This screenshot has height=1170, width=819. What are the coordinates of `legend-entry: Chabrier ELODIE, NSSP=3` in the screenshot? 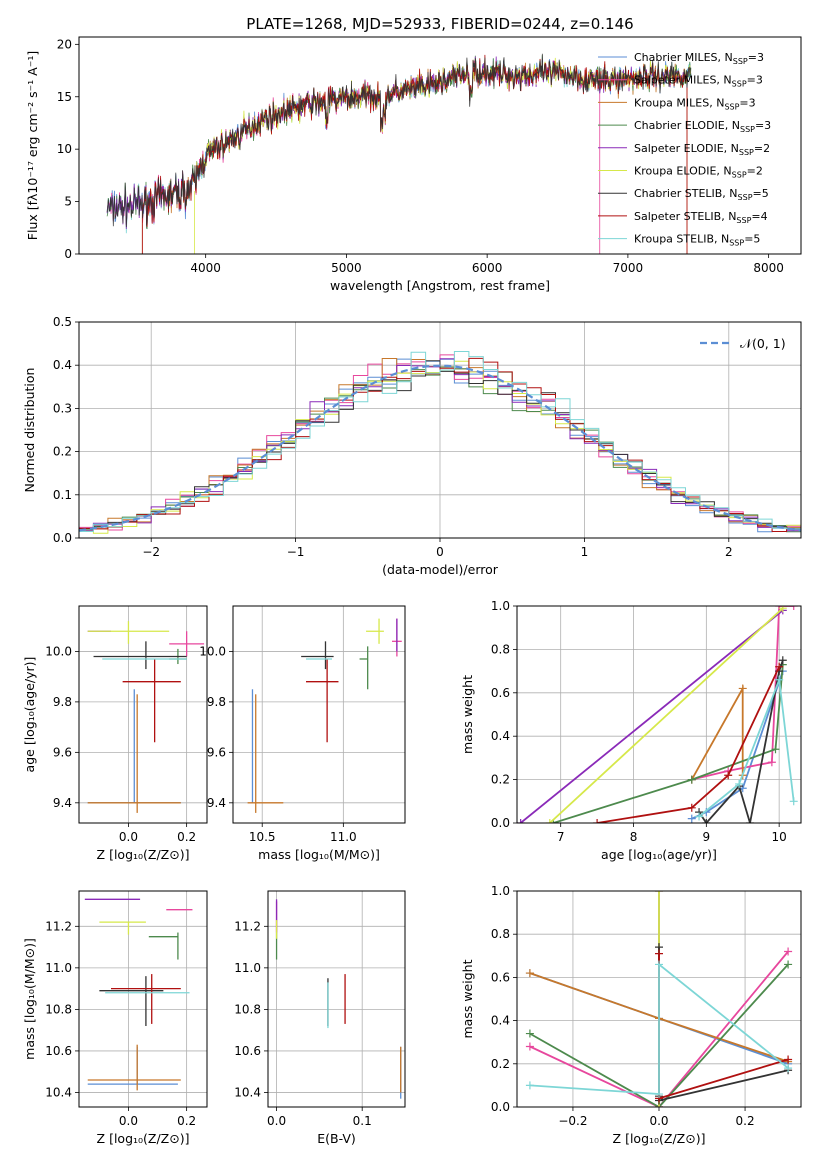 It's located at (702, 126).